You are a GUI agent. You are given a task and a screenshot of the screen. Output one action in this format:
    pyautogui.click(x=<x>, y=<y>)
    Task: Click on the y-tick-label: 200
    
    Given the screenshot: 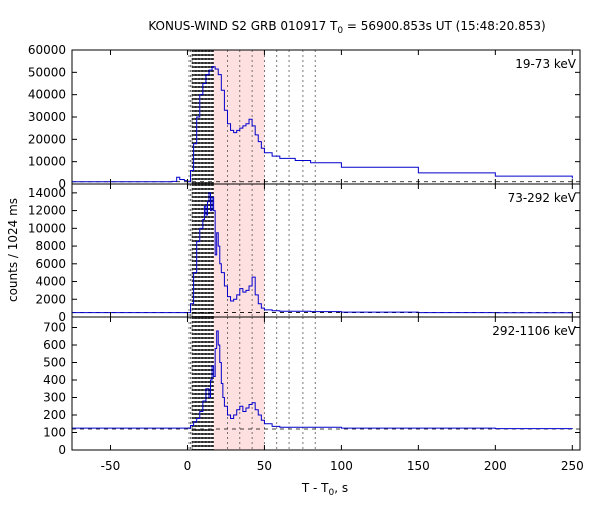 What is the action you would take?
    pyautogui.click(x=54, y=415)
    